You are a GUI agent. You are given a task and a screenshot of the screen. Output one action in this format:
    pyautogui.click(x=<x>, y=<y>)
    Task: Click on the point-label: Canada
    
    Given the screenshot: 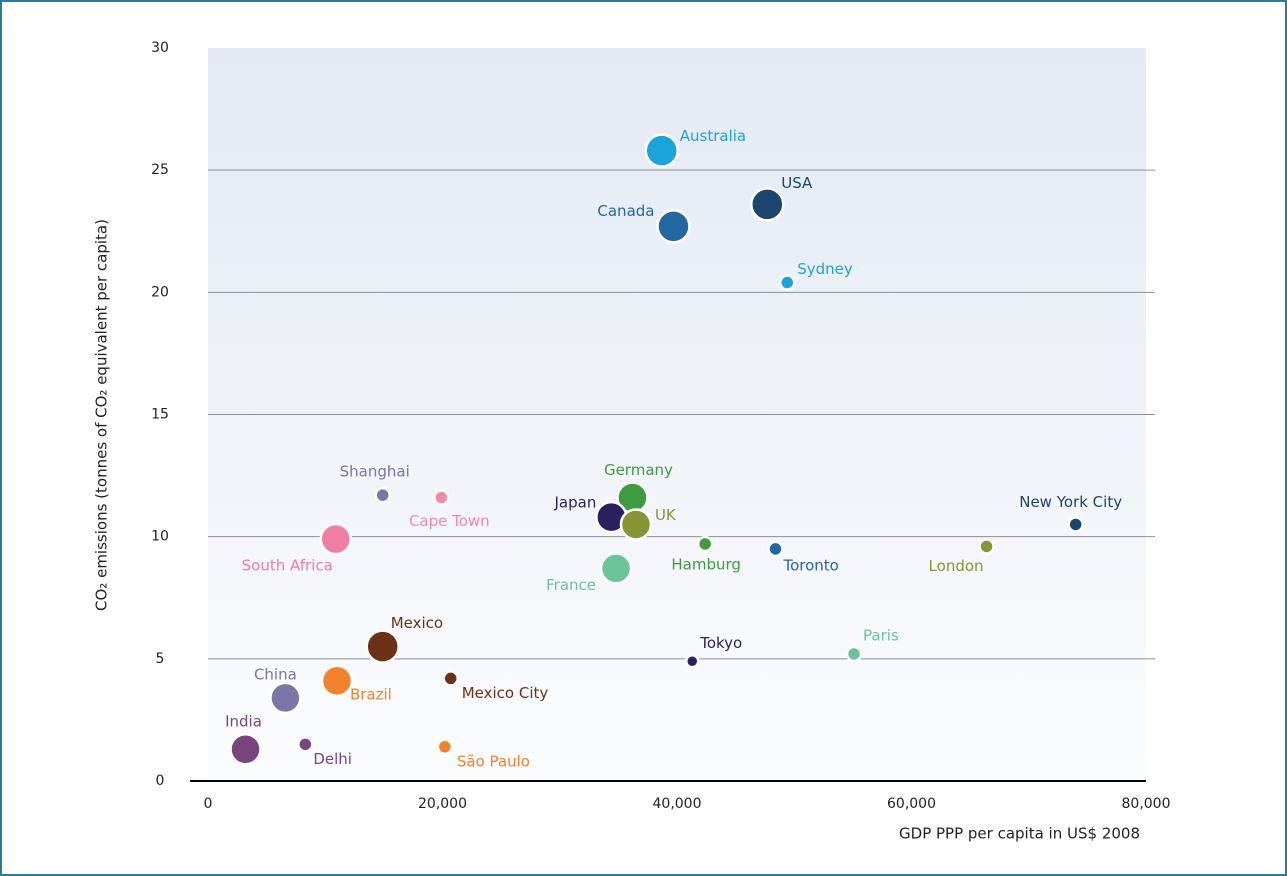 What is the action you would take?
    pyautogui.click(x=625, y=211)
    